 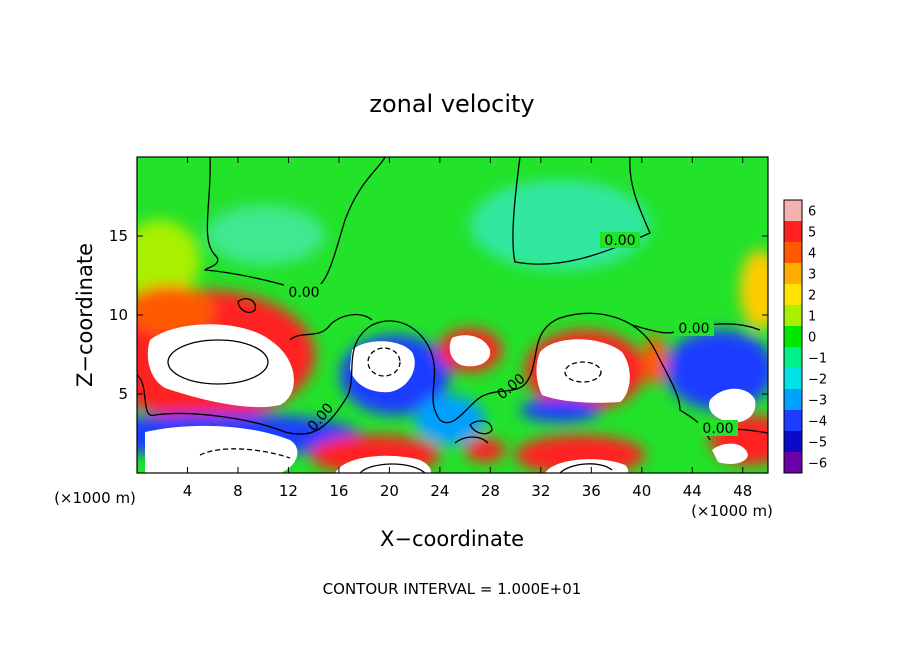 What do you see at coordinates (742, 491) in the screenshot?
I see `x-tick-label: 48` at bounding box center [742, 491].